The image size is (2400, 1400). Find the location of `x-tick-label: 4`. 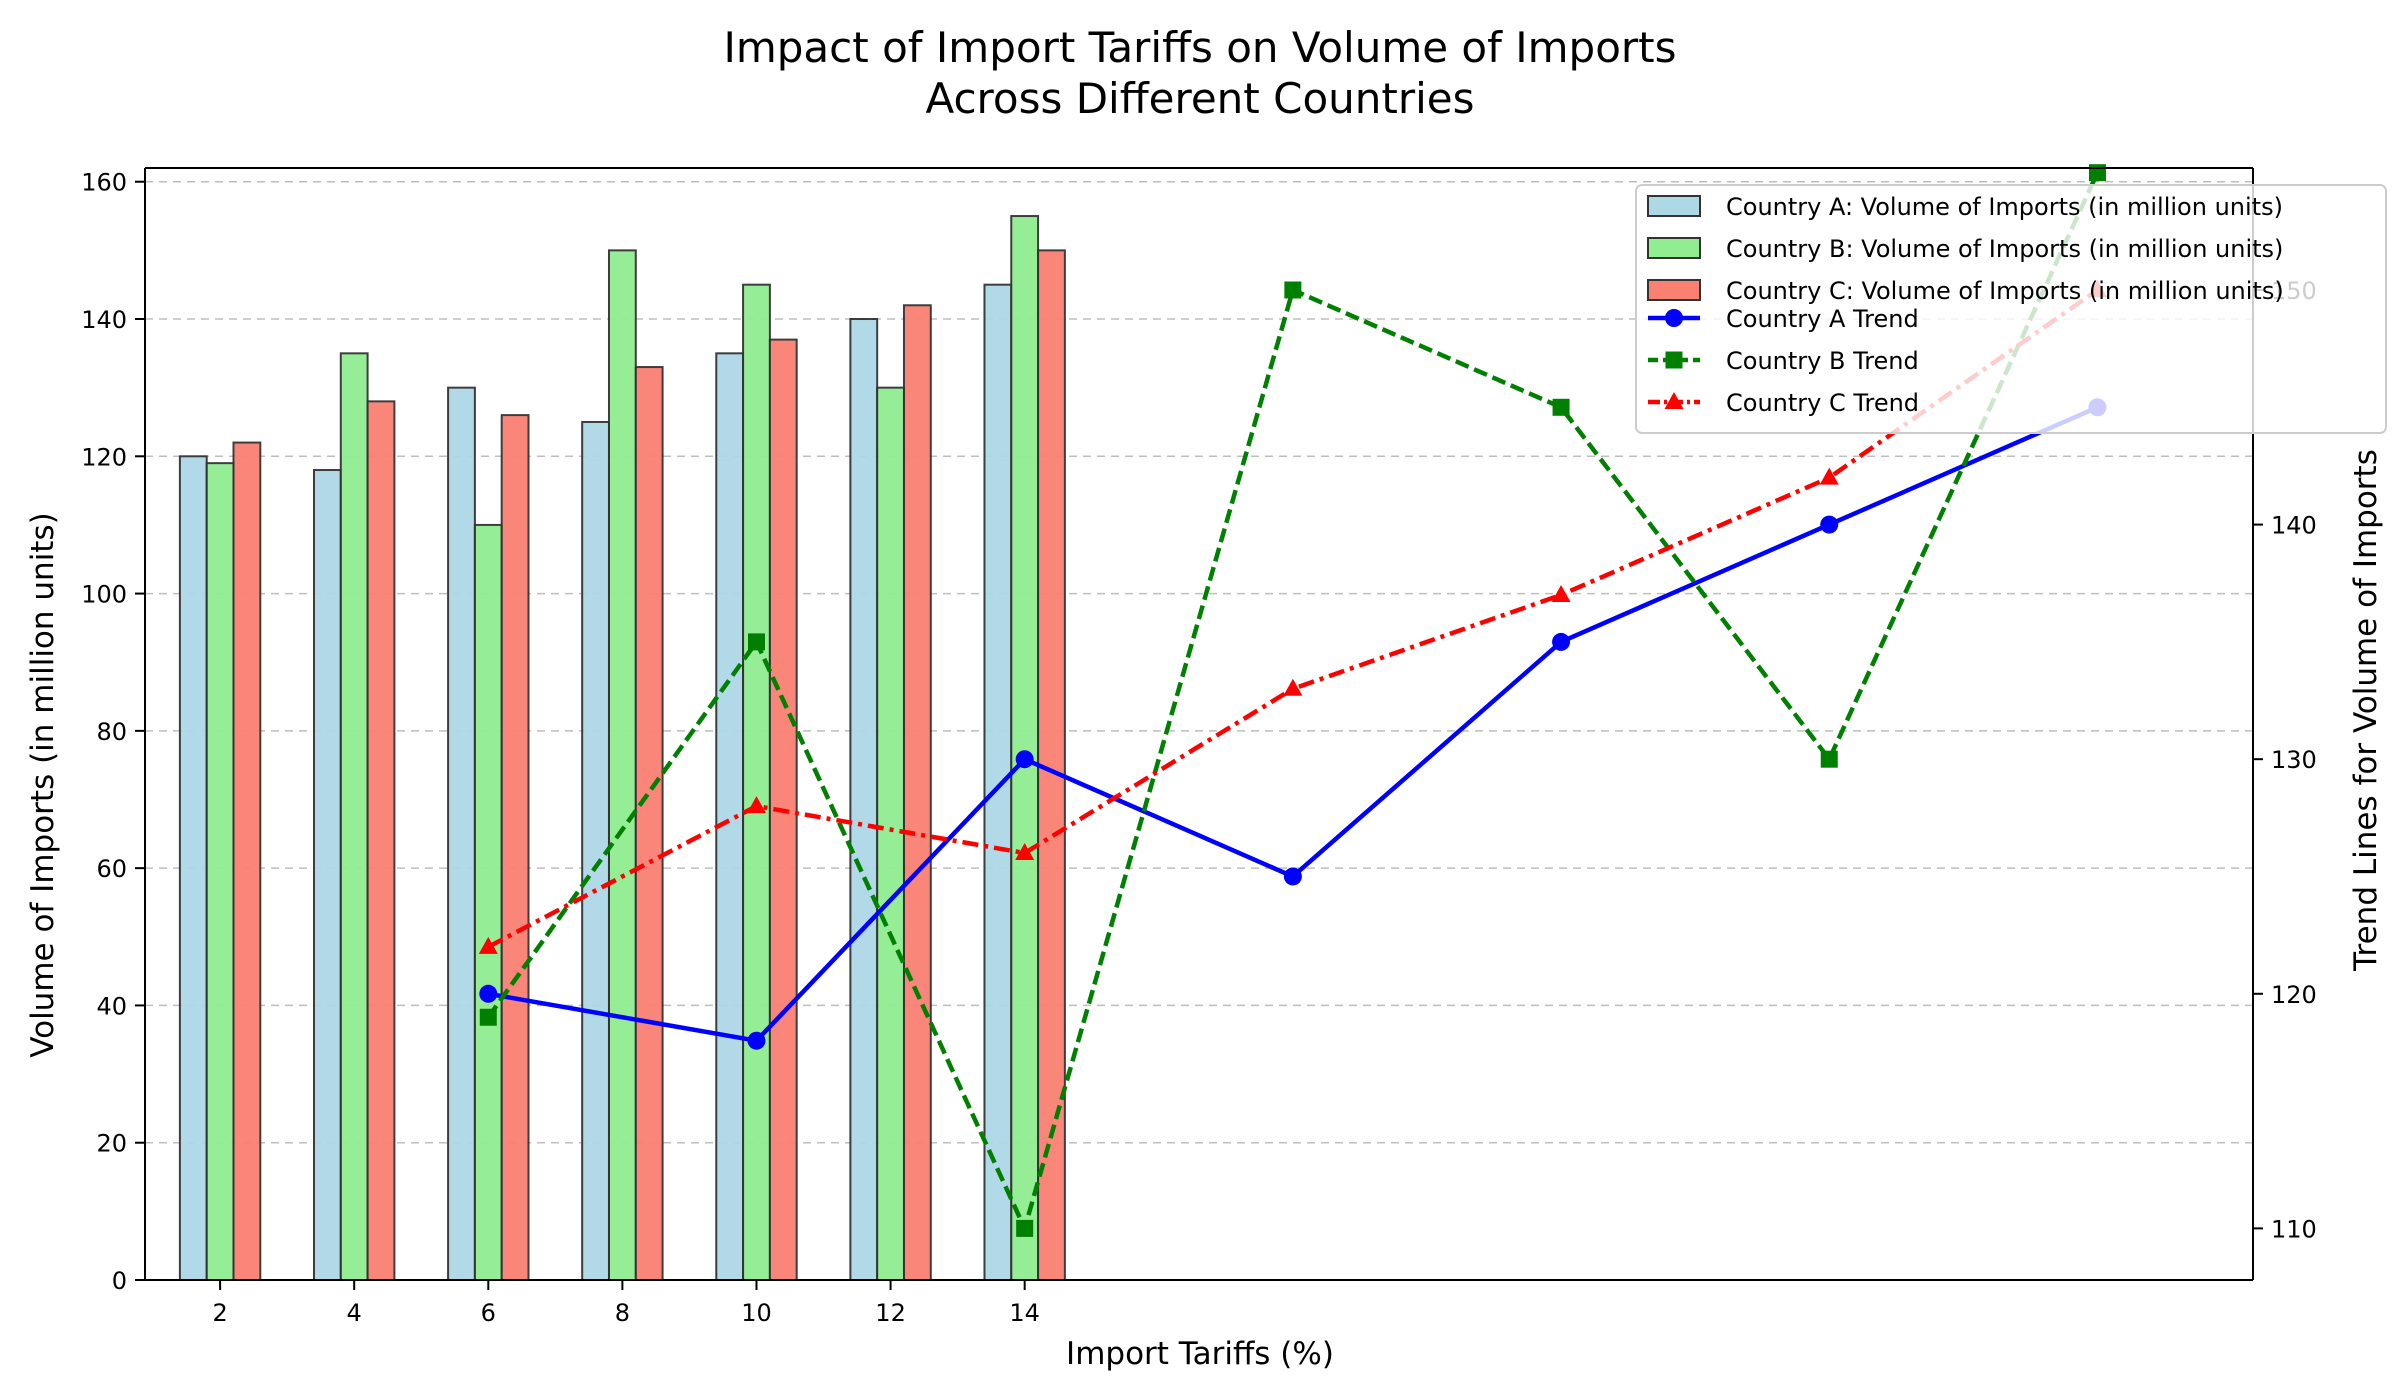

x-tick-label: 4 is located at coordinates (354, 1313).